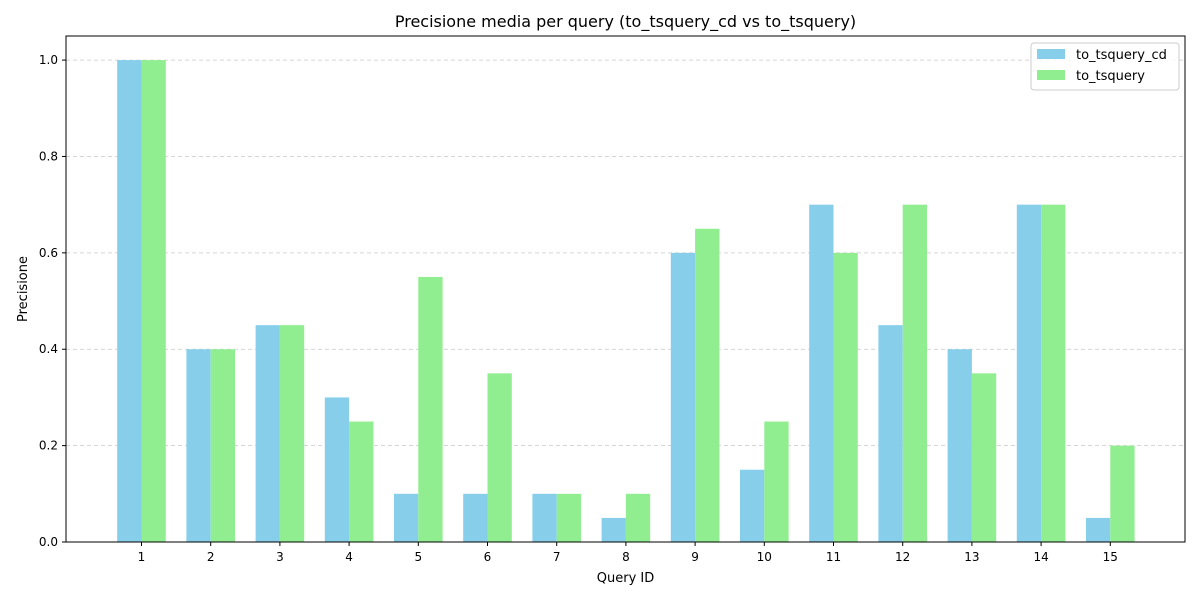 The image size is (1200, 600). Describe the element at coordinates (211, 557) in the screenshot. I see `x-tick-label: 2` at that location.